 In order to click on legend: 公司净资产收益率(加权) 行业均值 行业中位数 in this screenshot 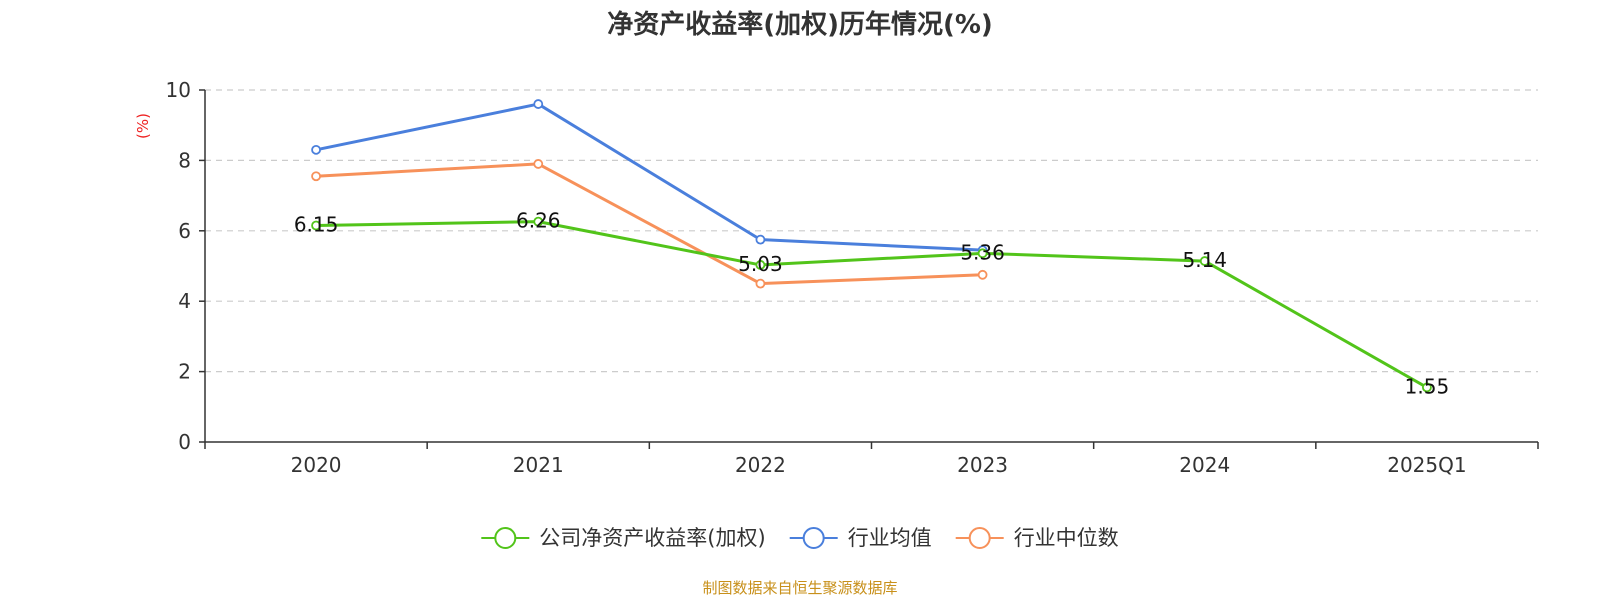, I will do `click(800, 538)`.